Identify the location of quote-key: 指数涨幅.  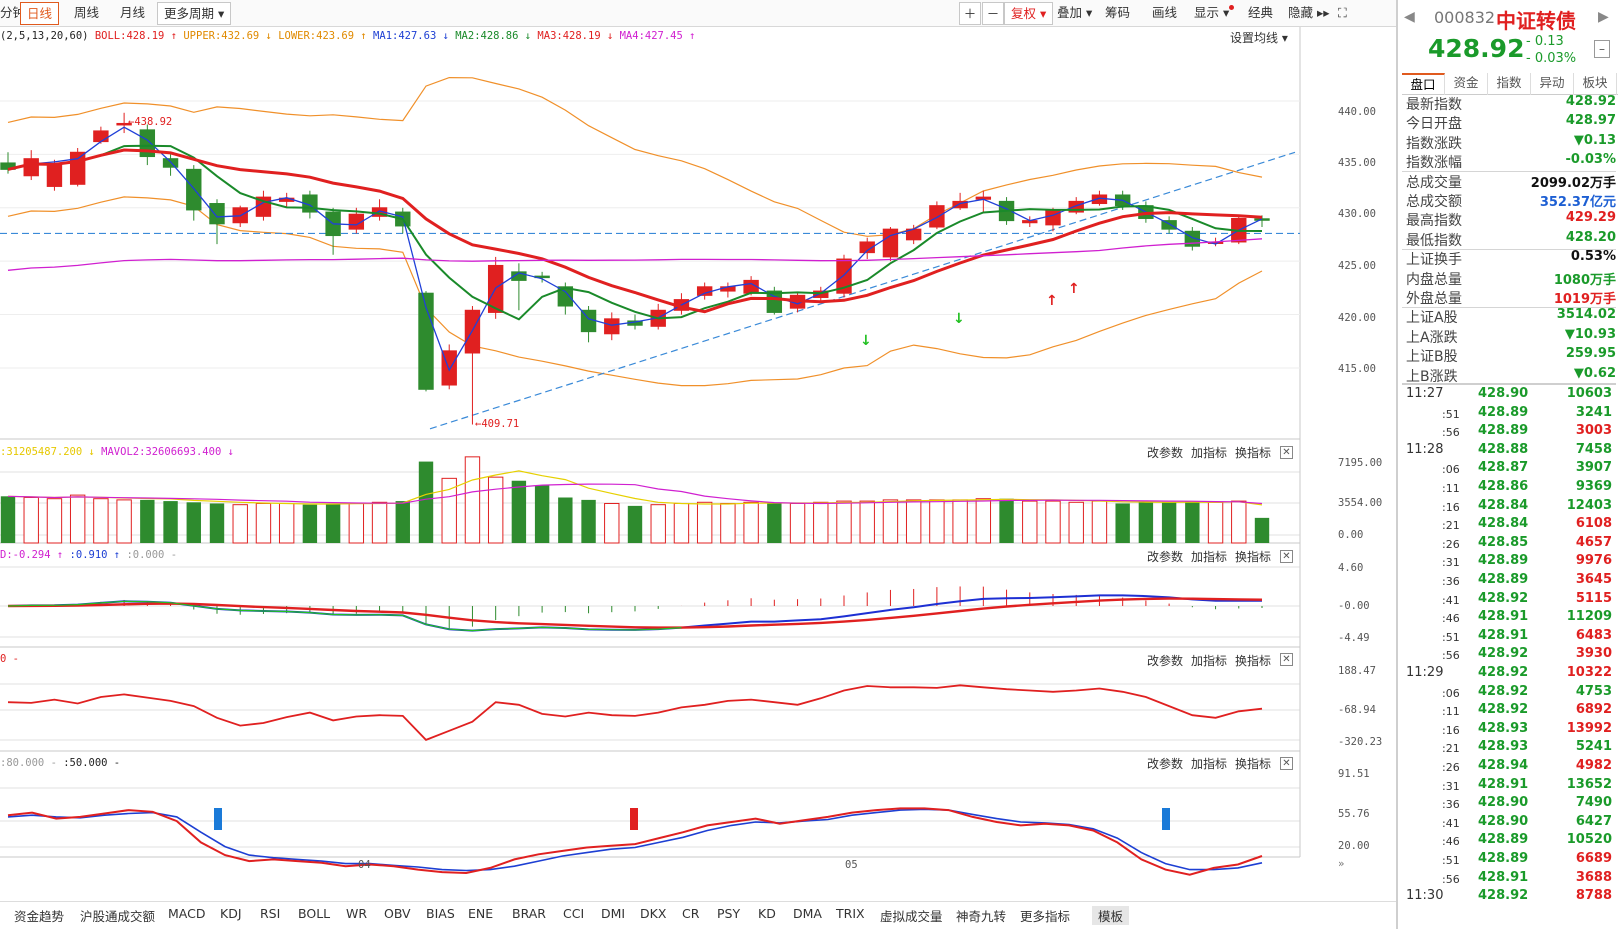
(1434, 163).